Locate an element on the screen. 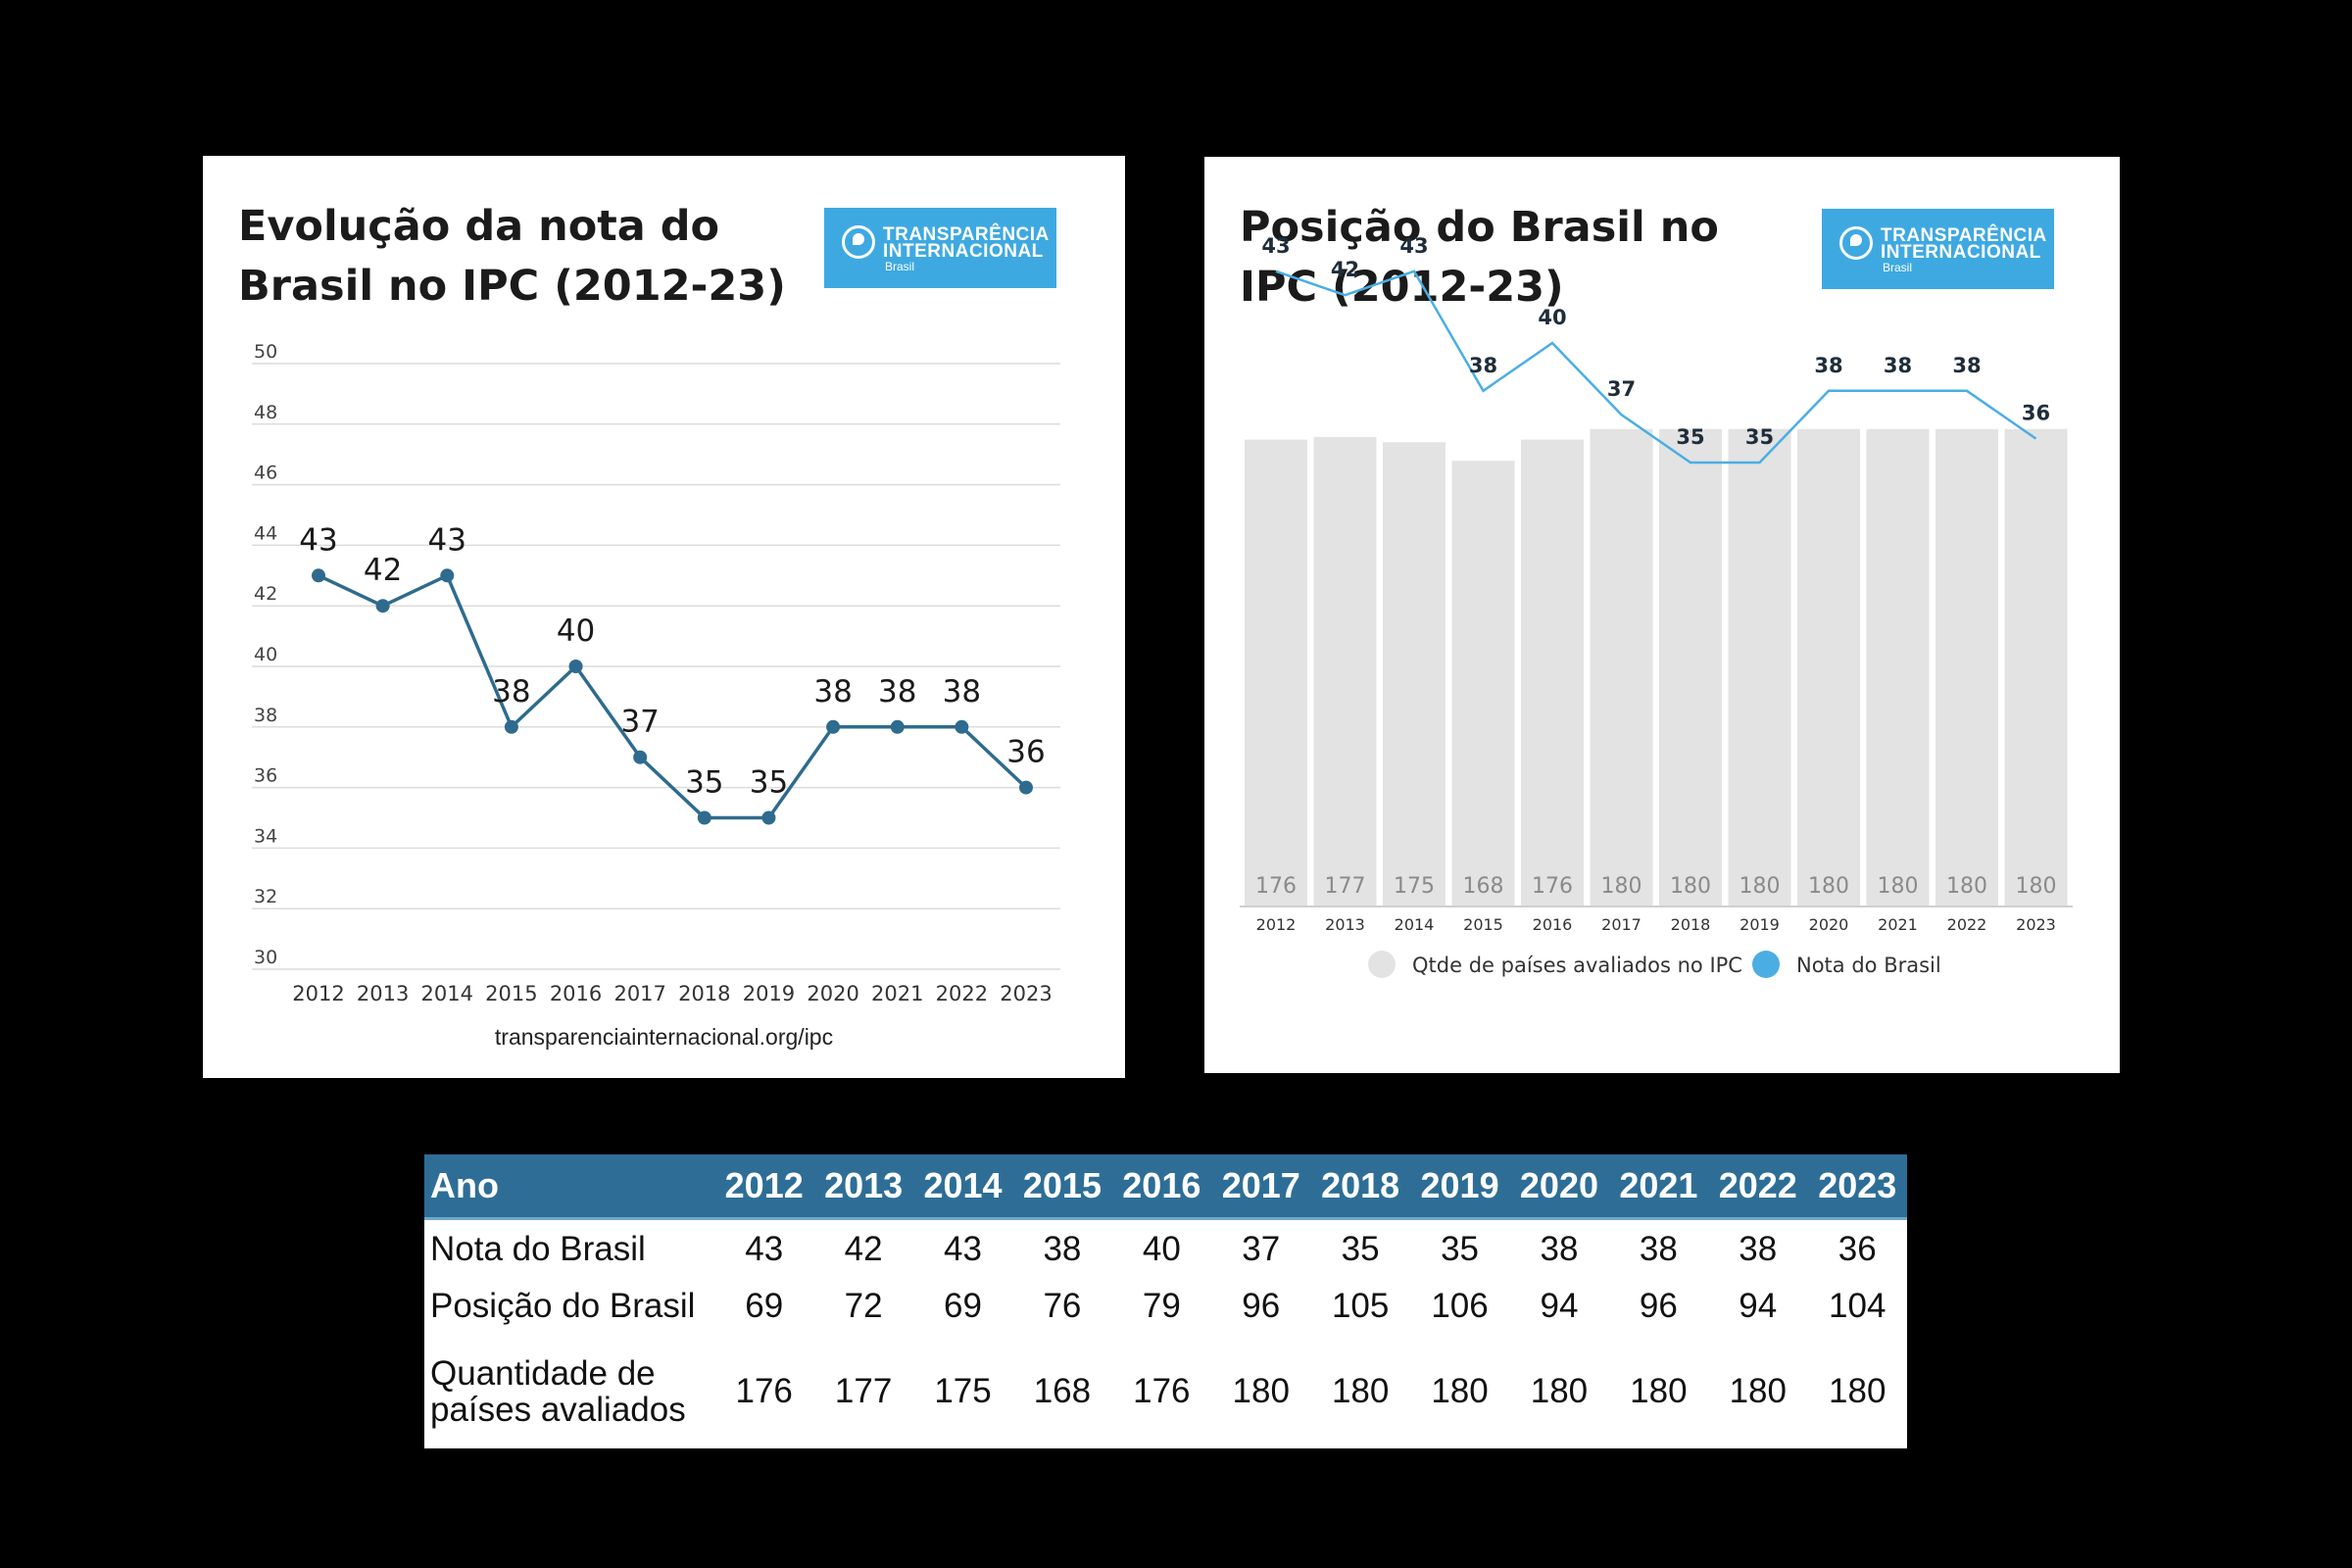  x-tick-label: 2020 is located at coordinates (1829, 924).